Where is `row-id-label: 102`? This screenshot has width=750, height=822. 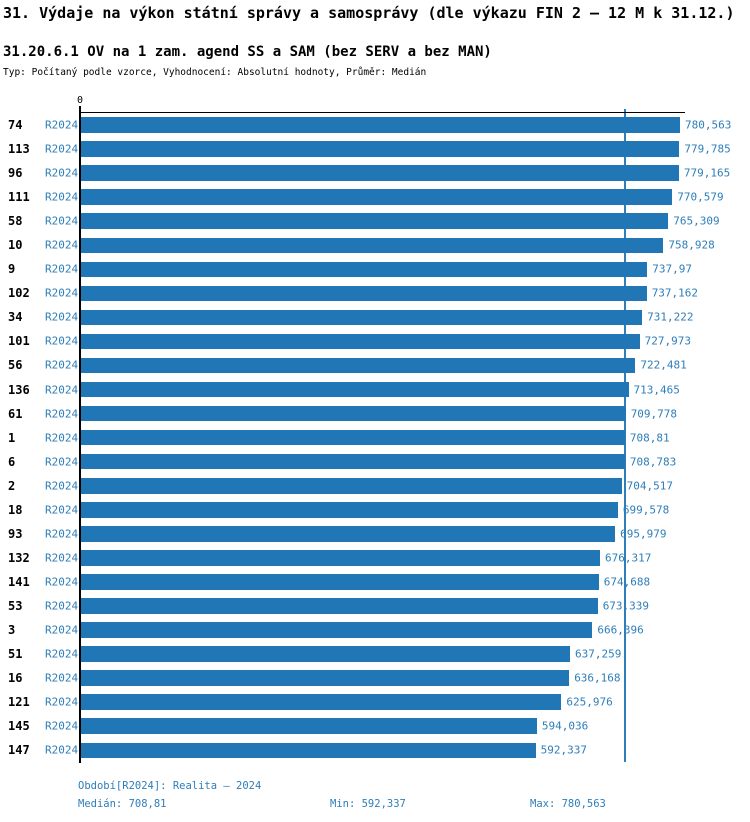
row-id-label: 102 is located at coordinates (19, 293).